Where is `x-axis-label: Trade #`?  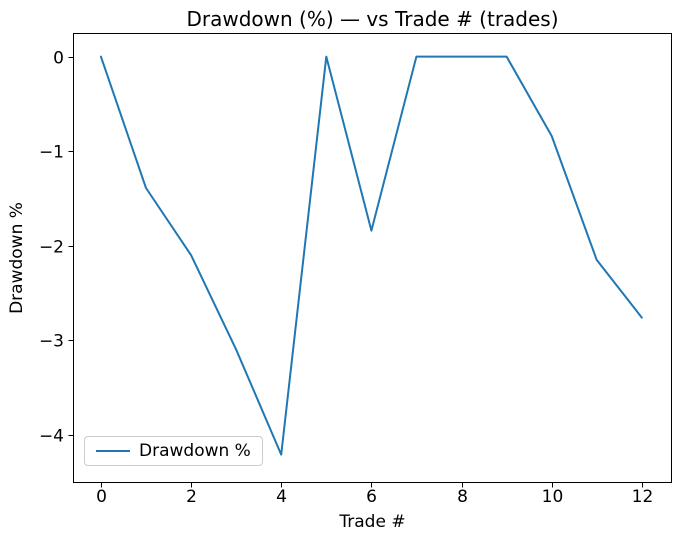
x-axis-label: Trade # is located at coordinates (372, 522).